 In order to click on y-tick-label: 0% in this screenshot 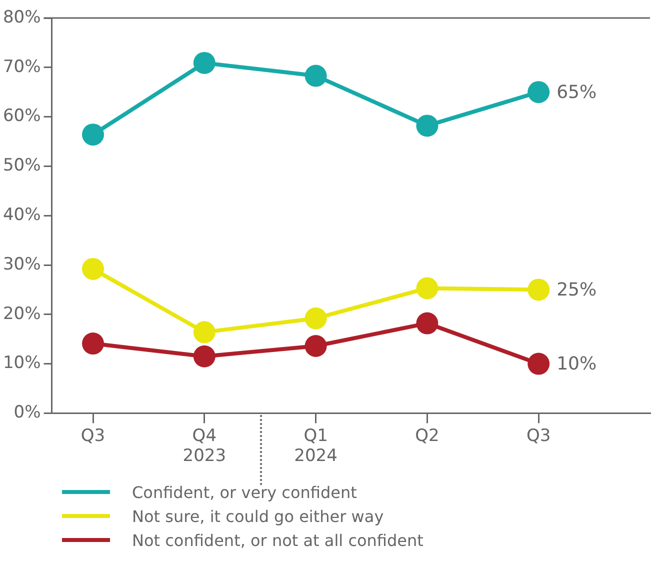, I will do `click(27, 412)`.